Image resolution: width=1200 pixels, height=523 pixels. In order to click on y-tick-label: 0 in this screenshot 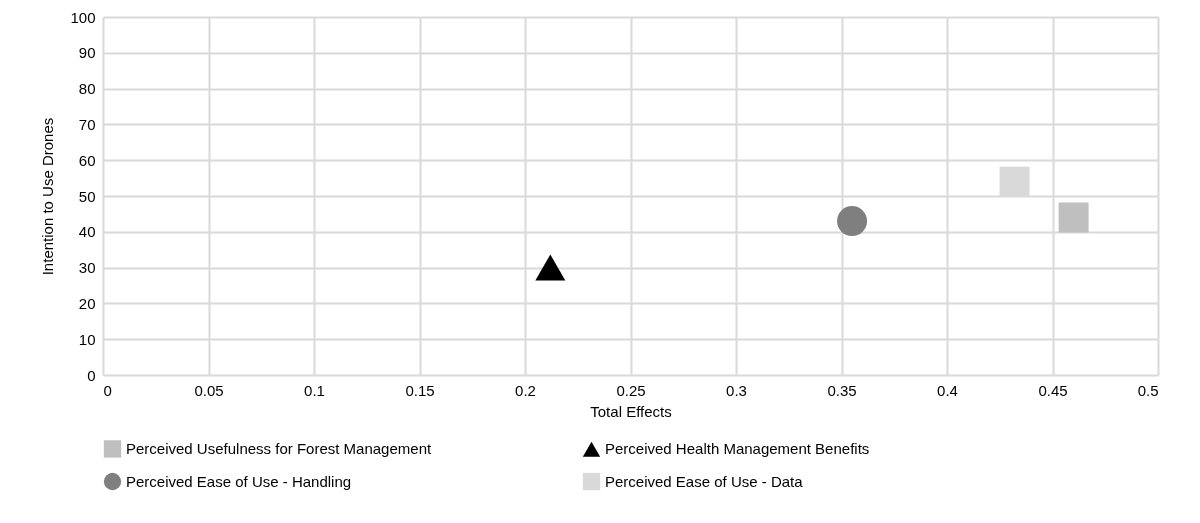, I will do `click(91, 375)`.